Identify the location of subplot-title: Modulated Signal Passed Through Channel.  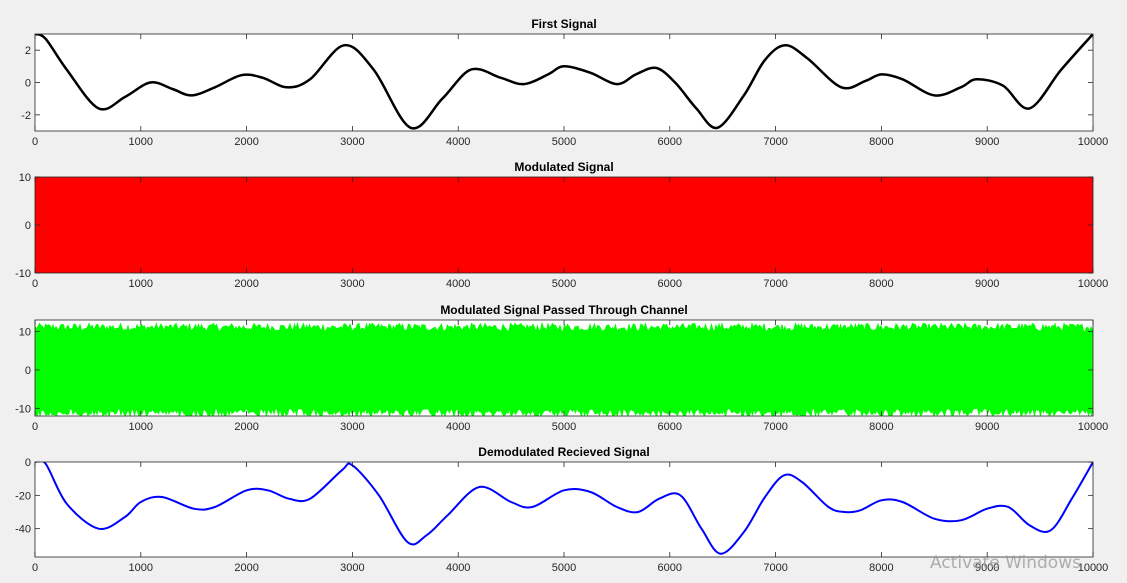
(563, 310).